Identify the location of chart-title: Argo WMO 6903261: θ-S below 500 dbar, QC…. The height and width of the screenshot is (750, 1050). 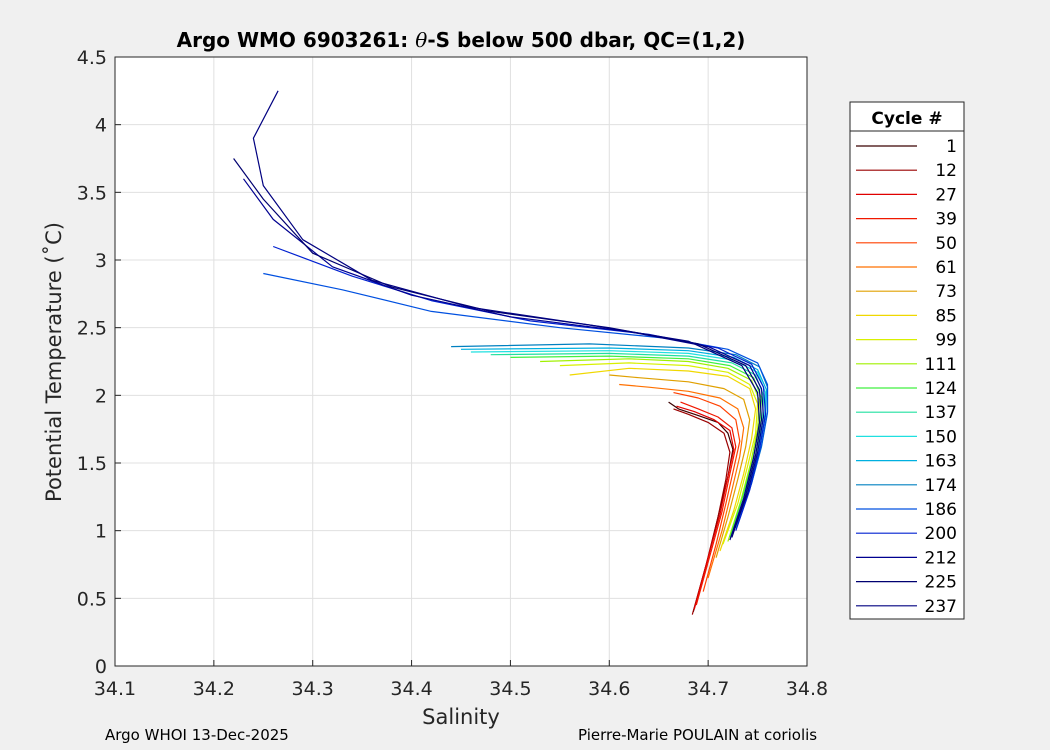
(461, 40).